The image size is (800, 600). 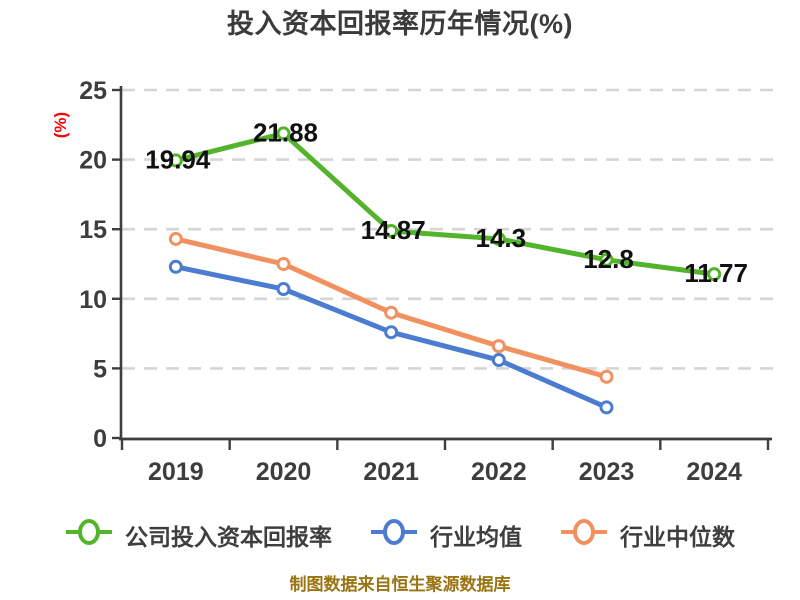 What do you see at coordinates (100, 369) in the screenshot?
I see `svg-text: 5` at bounding box center [100, 369].